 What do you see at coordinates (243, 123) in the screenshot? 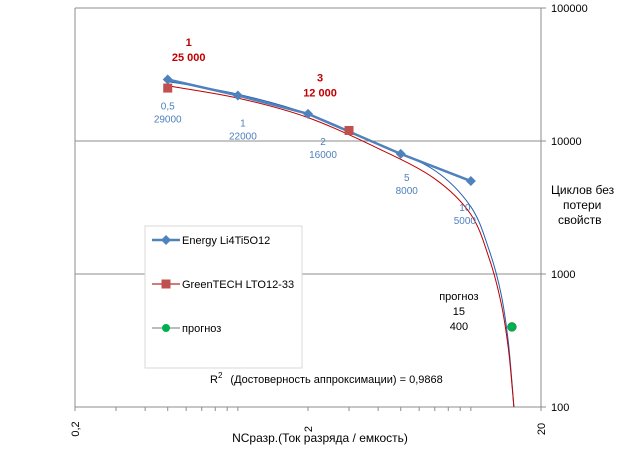
I see `energy-label-1-0: 1` at bounding box center [243, 123].